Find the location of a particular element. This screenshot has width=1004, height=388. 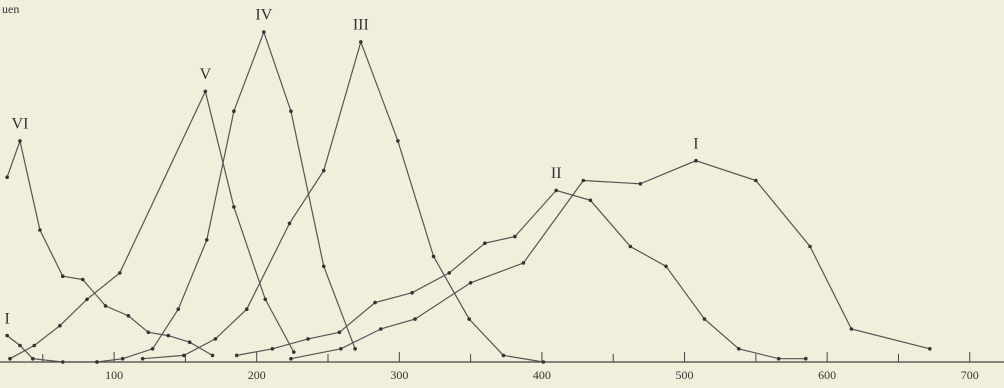

x-tick-label: 400 is located at coordinates (542, 375).